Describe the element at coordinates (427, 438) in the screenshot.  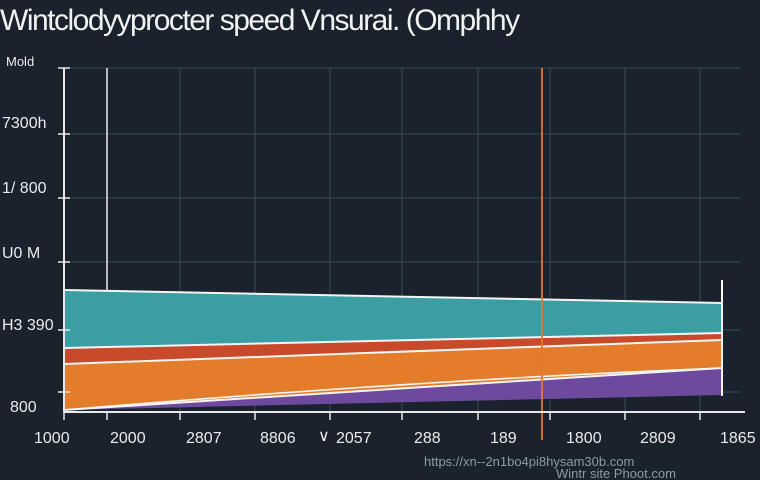
I see `x-tick-label-5: 288` at that location.